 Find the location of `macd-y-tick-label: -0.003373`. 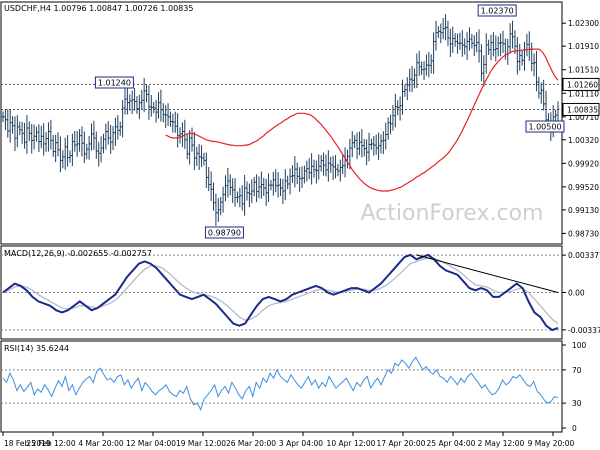

macd-y-tick-label: -0.003373 is located at coordinates (584, 330).